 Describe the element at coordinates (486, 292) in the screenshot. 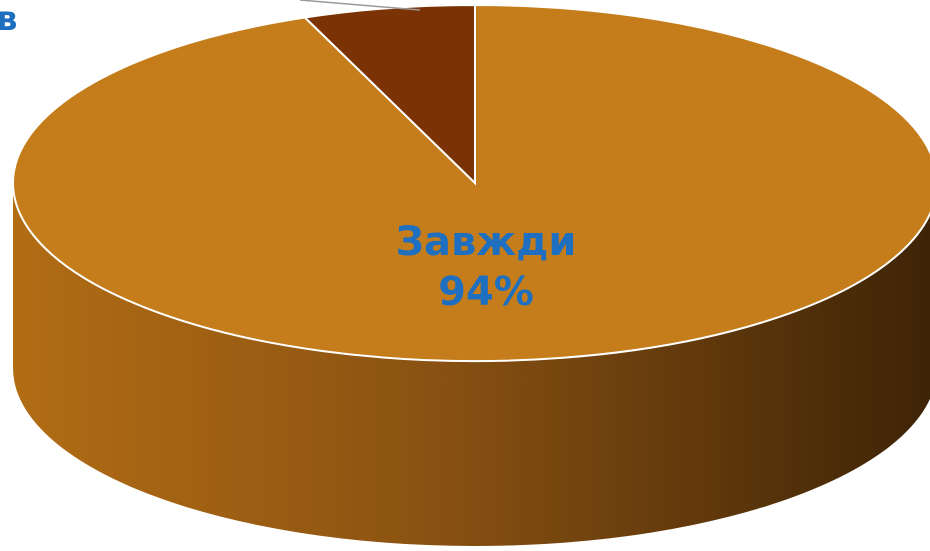

I see `slice-value-zavzhdy: 94%` at that location.